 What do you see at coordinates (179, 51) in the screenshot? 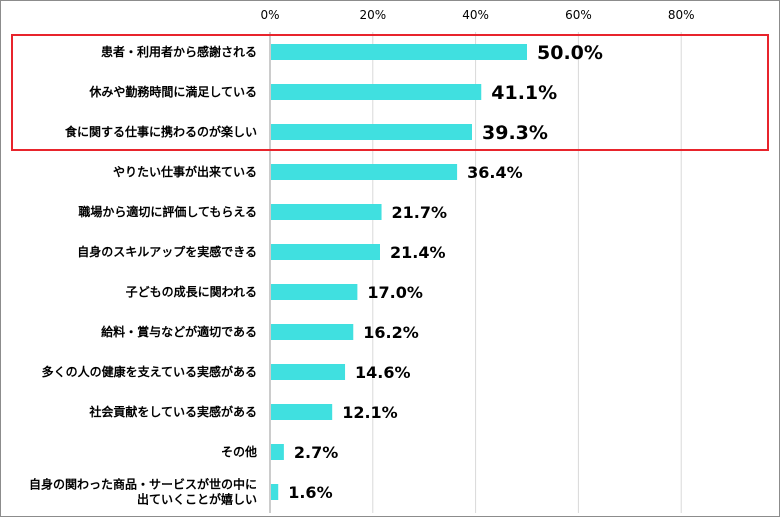
I see `category-label: 患者・利用者から感謝される` at bounding box center [179, 51].